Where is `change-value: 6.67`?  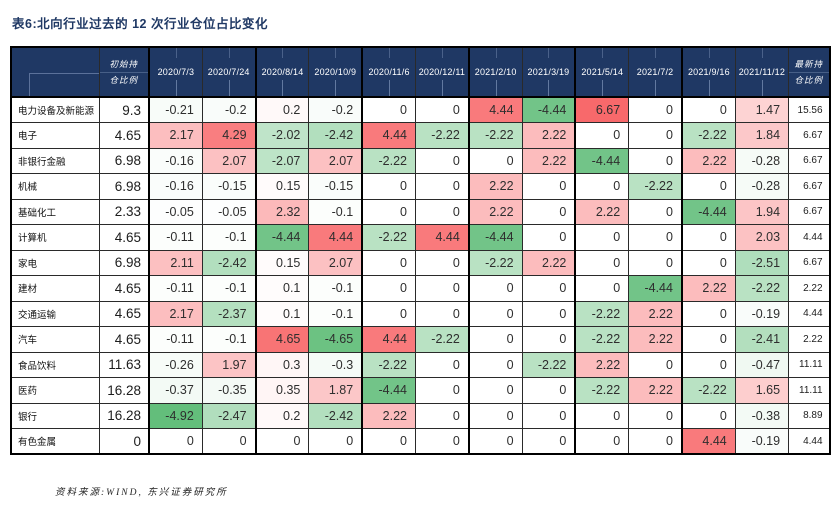 change-value: 6.67 is located at coordinates (602, 109).